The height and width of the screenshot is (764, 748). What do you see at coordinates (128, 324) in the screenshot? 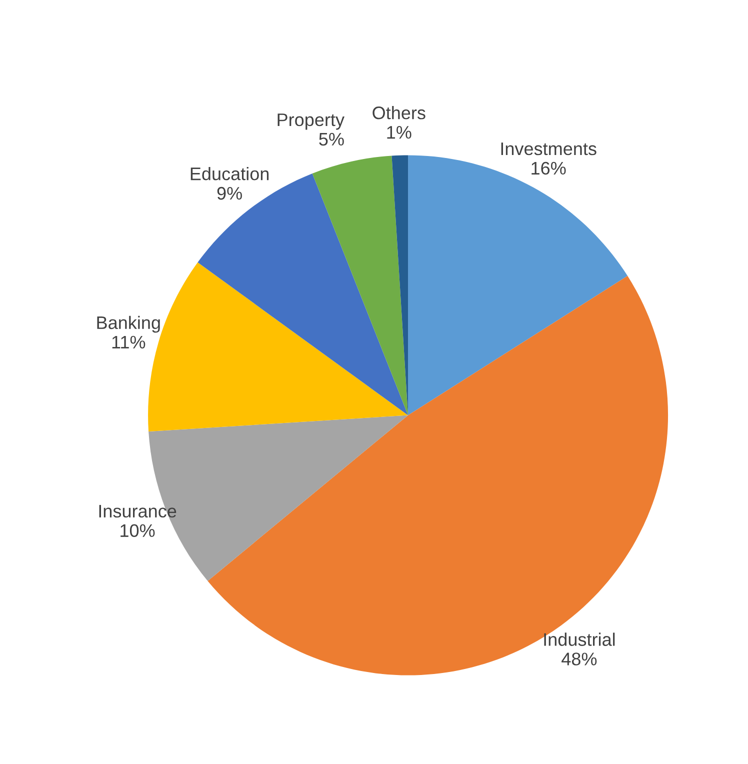
I see `slice-label: Banking` at bounding box center [128, 324].